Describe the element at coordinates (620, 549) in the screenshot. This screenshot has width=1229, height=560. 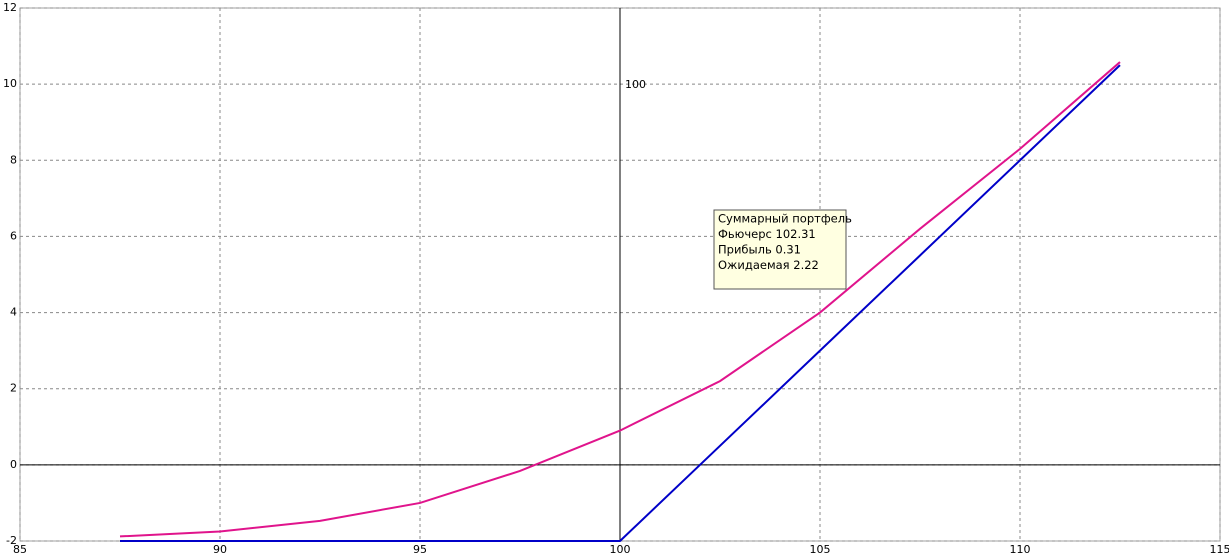
I see `x-tick-label: 100` at that location.